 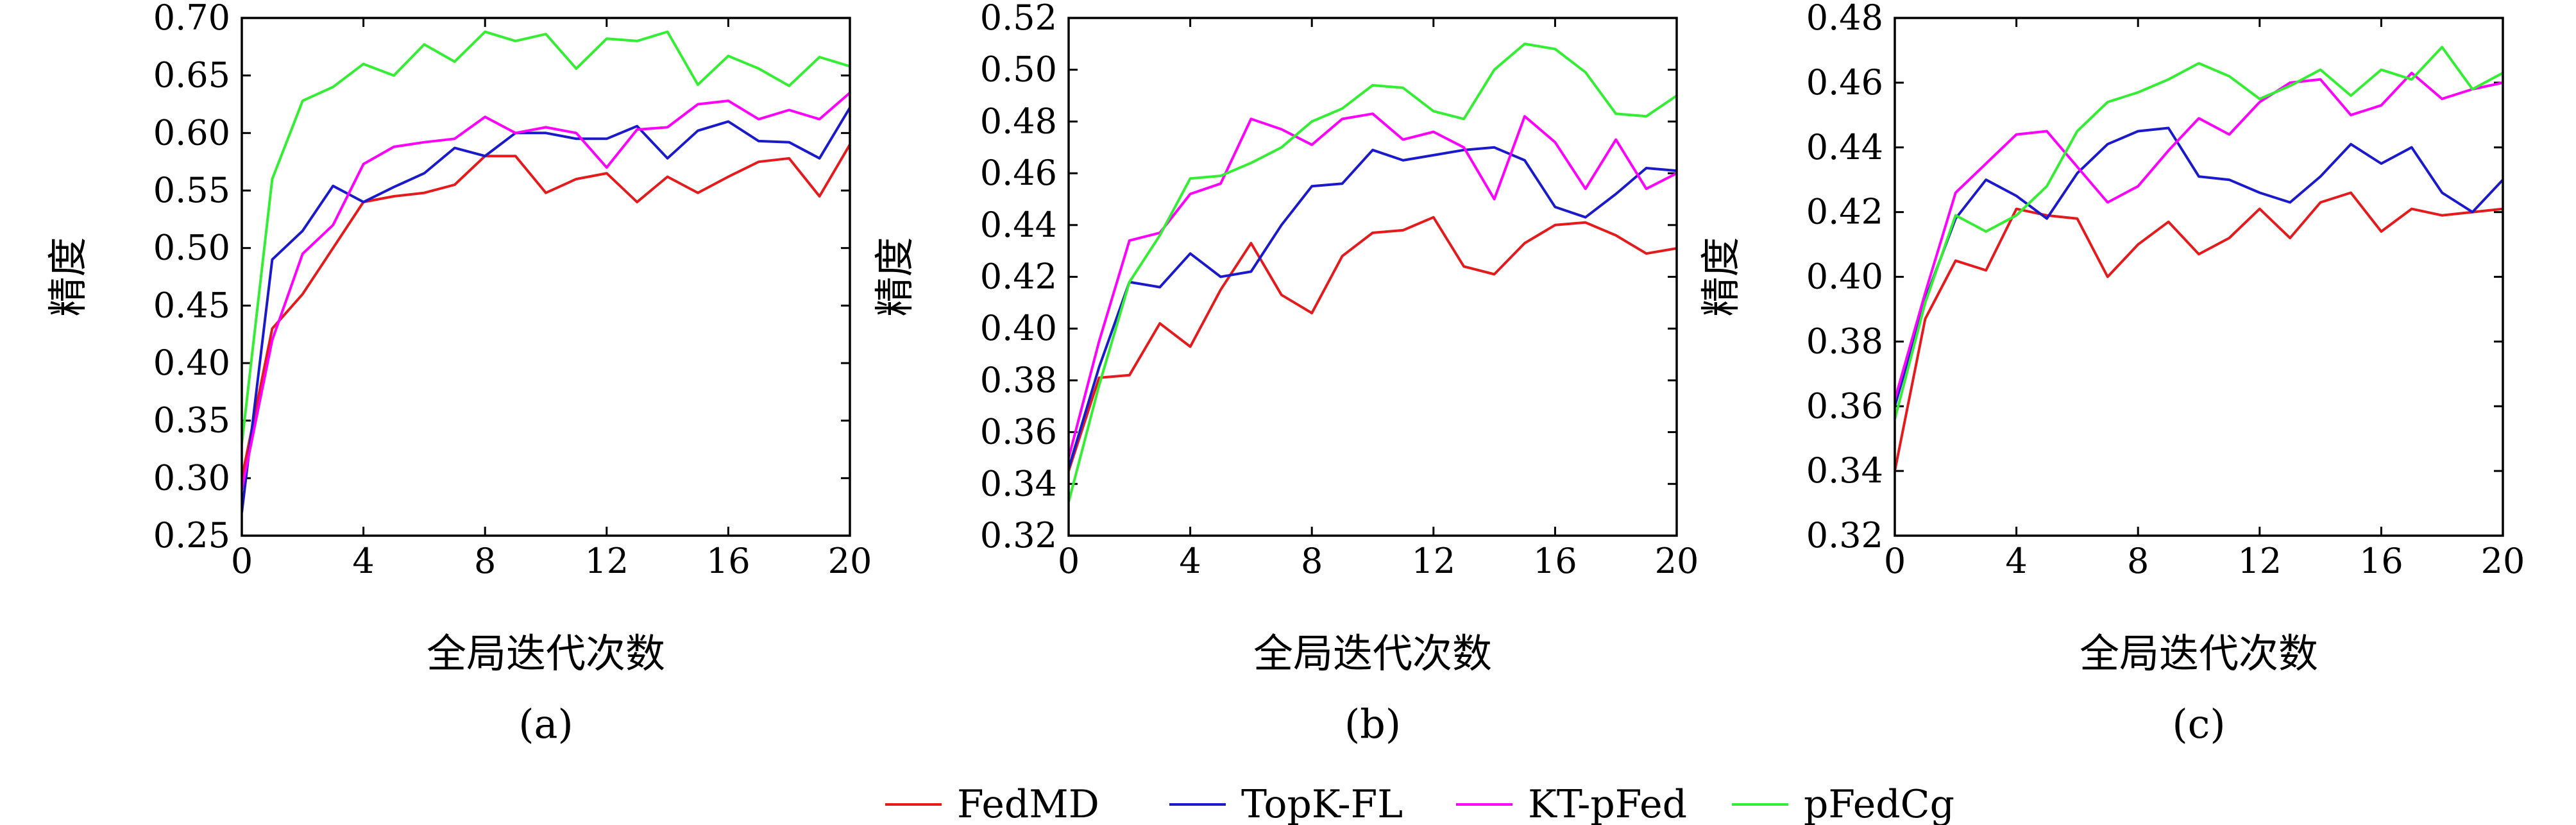 What do you see at coordinates (1419, 804) in the screenshot?
I see `legend: FedMD TopK-FL KT-pFed pFedCg` at bounding box center [1419, 804].